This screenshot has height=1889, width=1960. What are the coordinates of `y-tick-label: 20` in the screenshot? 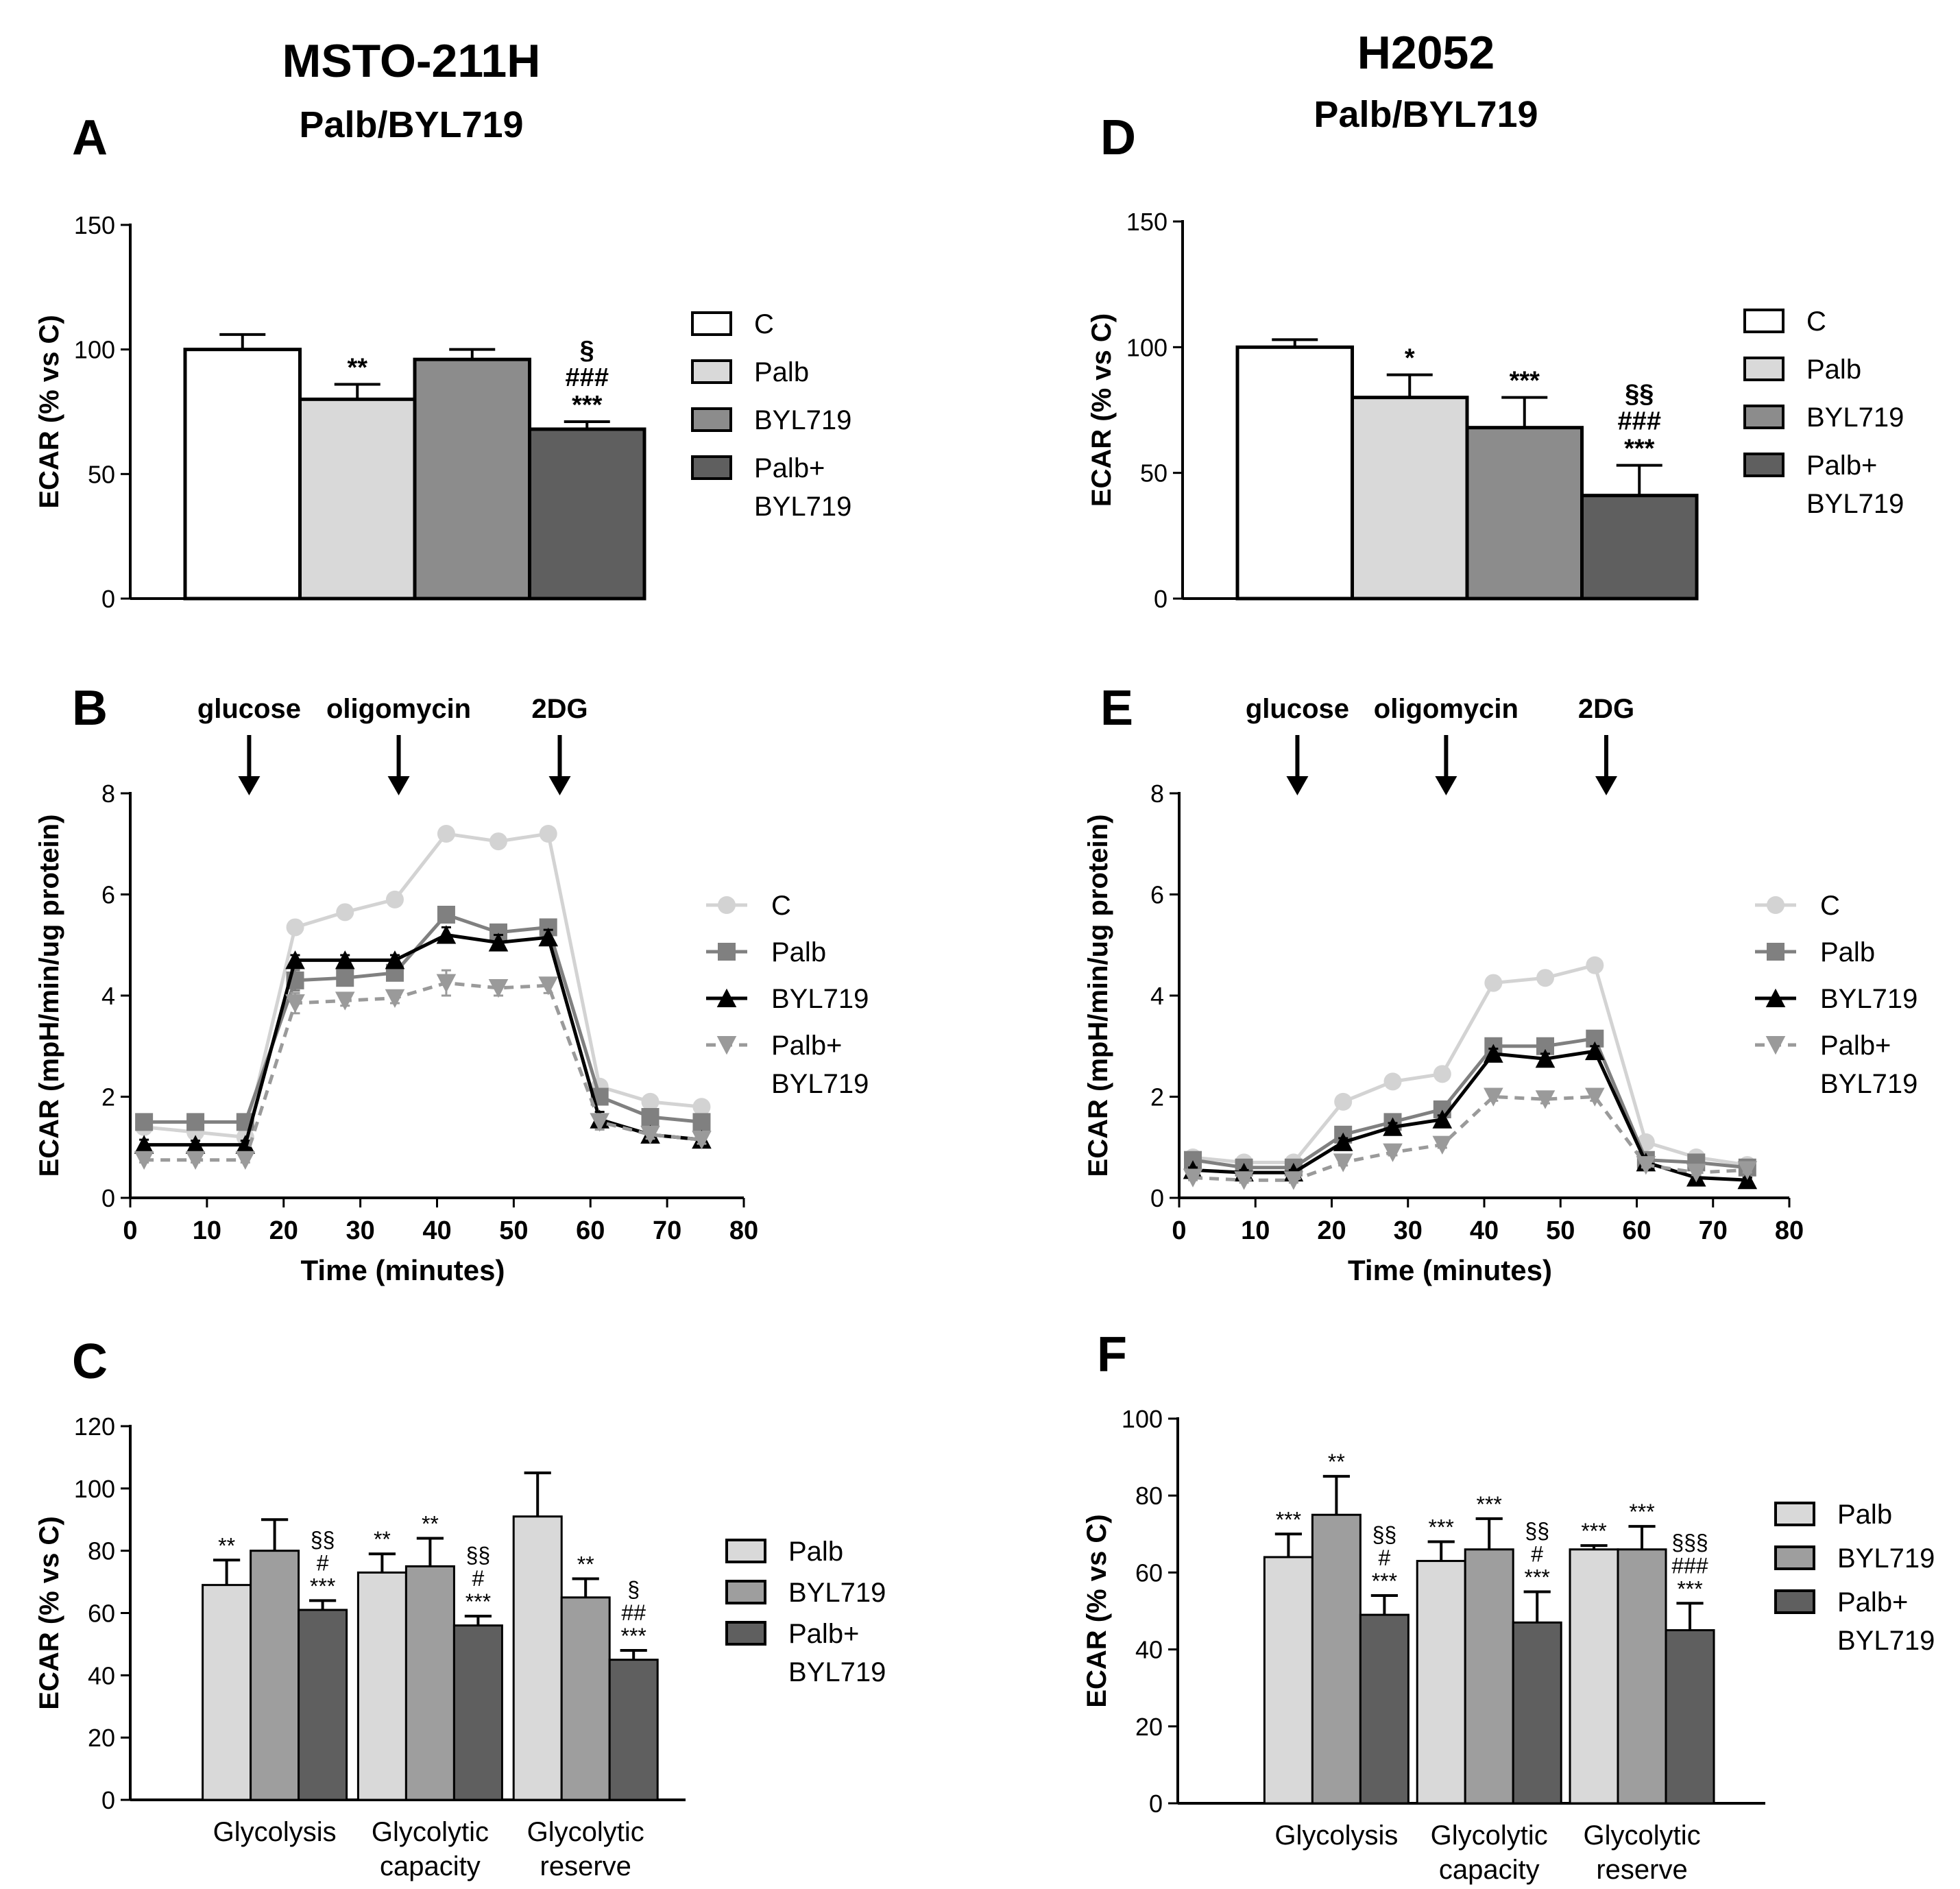 It's located at (101, 1738).